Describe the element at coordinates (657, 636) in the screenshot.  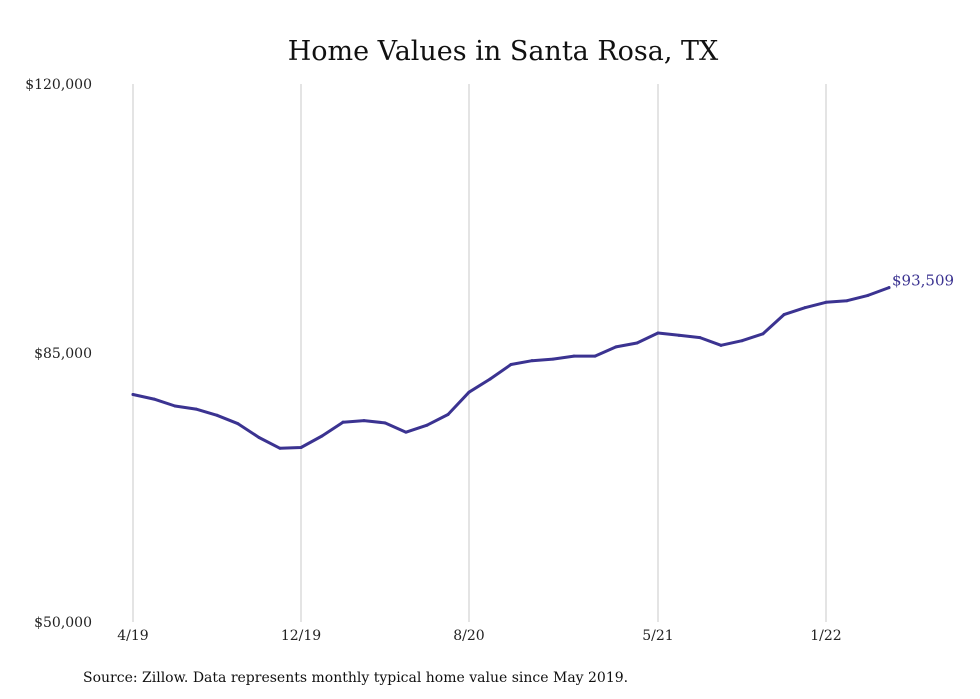
I see `x-tick-label: 5/21` at that location.